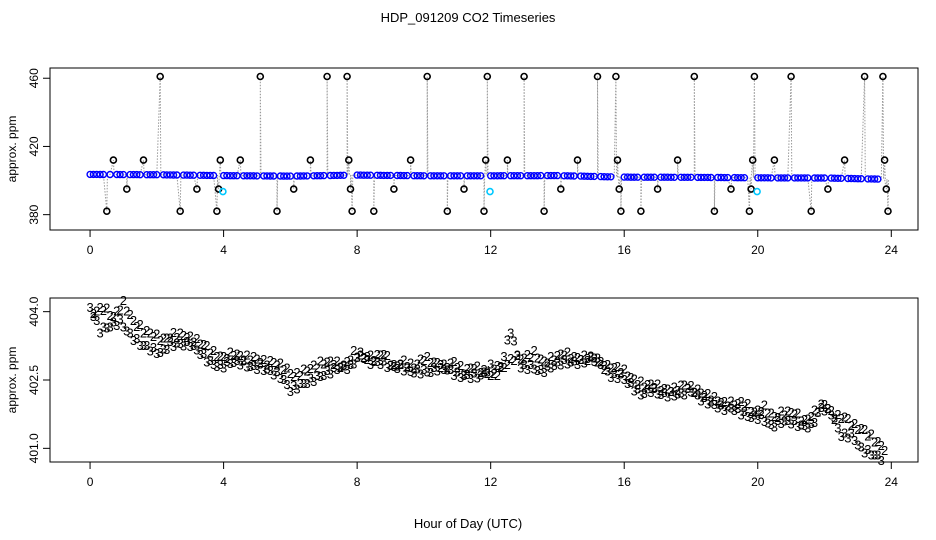 This screenshot has width=936, height=540. Describe the element at coordinates (892, 250) in the screenshot. I see `x-tick-label: 24` at that location.